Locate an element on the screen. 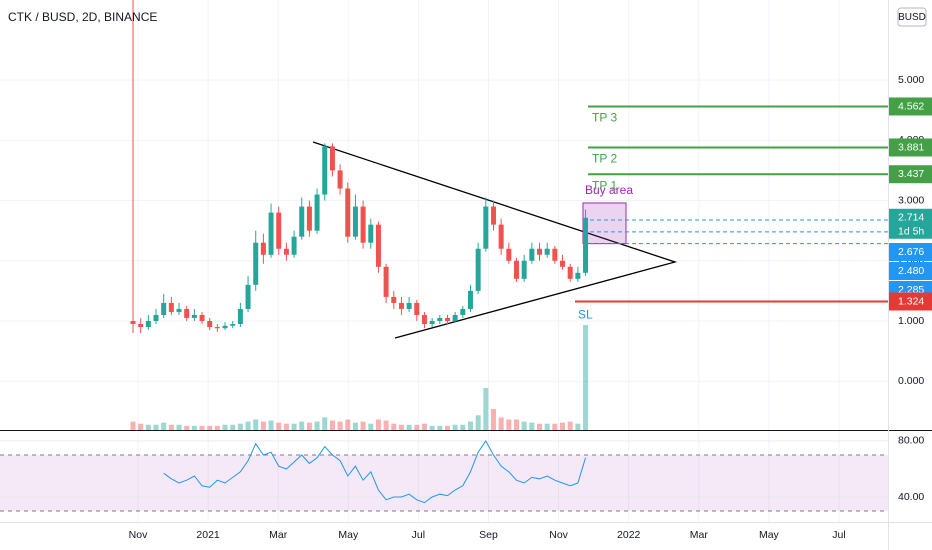 This screenshot has width=932, height=550. x-tick-label: Nov is located at coordinates (138, 535).